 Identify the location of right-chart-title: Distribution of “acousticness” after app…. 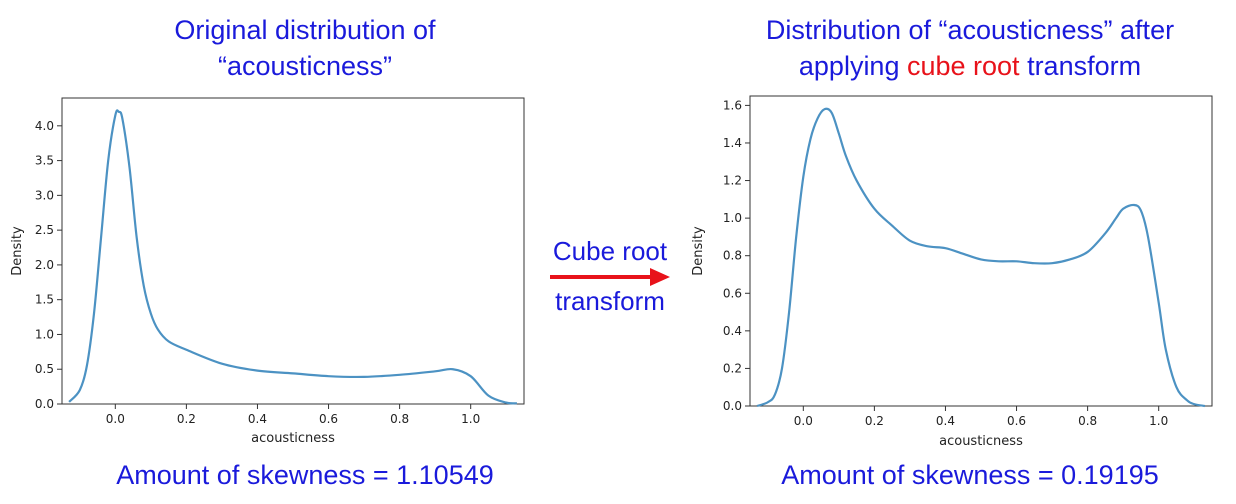
(968, 48).